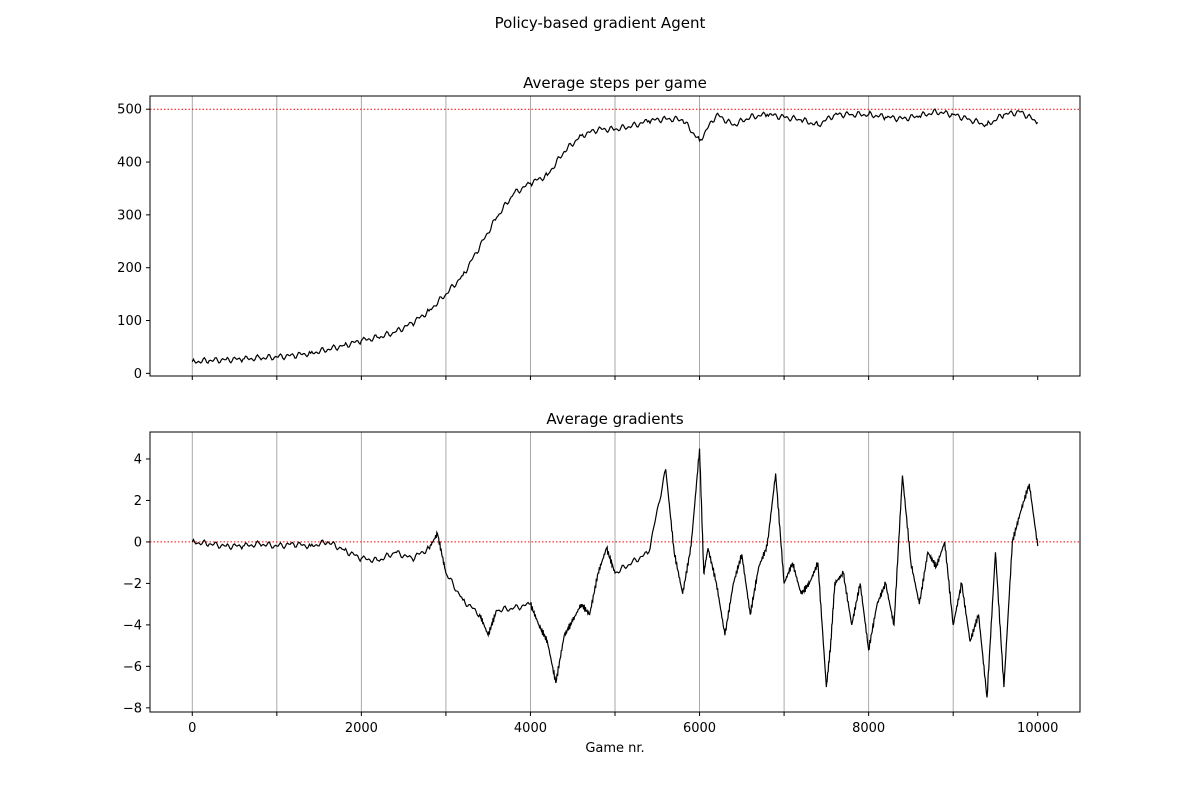 The height and width of the screenshot is (800, 1200). I want to click on gradient-y-tick-label: −8, so click(132, 708).